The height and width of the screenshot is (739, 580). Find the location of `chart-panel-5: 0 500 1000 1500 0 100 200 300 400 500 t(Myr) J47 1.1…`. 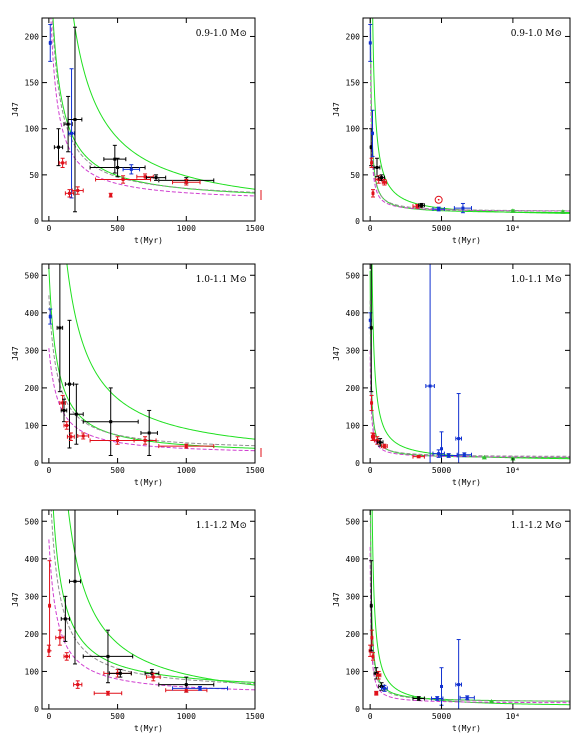

chart-panel-5: 0 500 1000 1500 0 100 200 300 400 500 t(Myr) J47 1.1… is located at coordinates (138, 621).